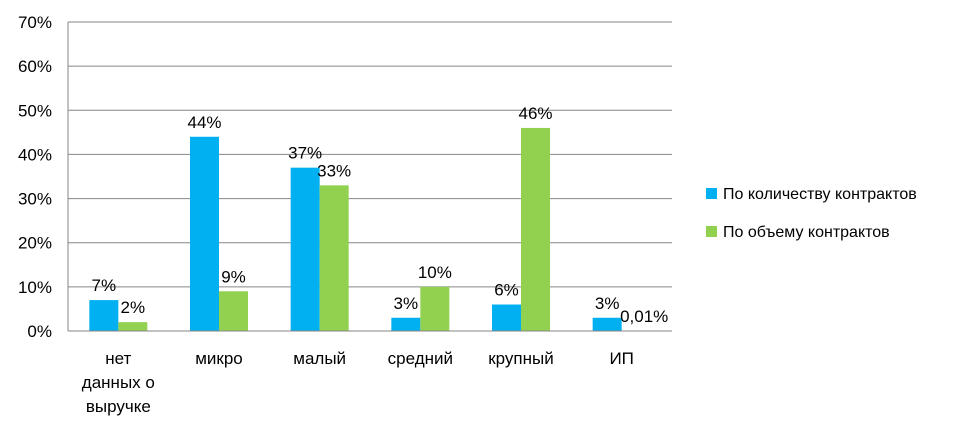 Image resolution: width=975 pixels, height=440 pixels. Describe the element at coordinates (35, 154) in the screenshot. I see `y-tick-label: 40%` at that location.